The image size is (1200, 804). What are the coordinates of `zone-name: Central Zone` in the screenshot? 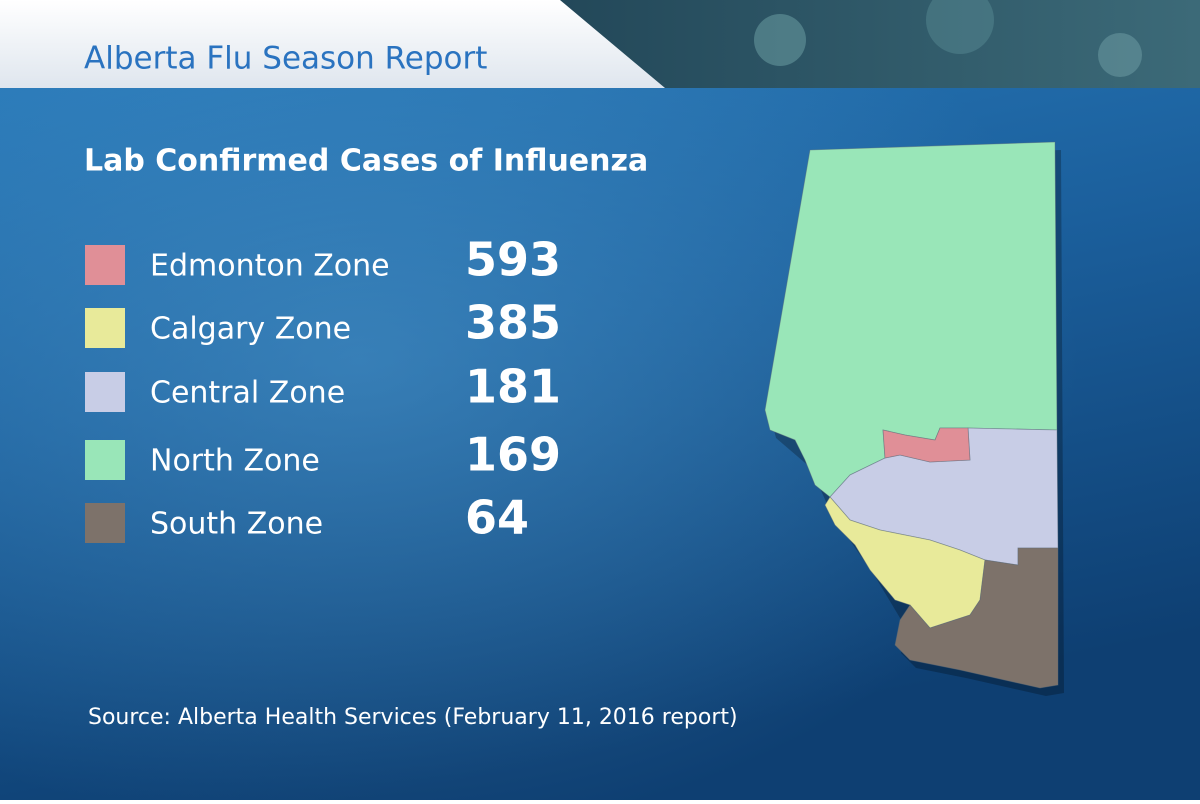 It's located at (247, 393).